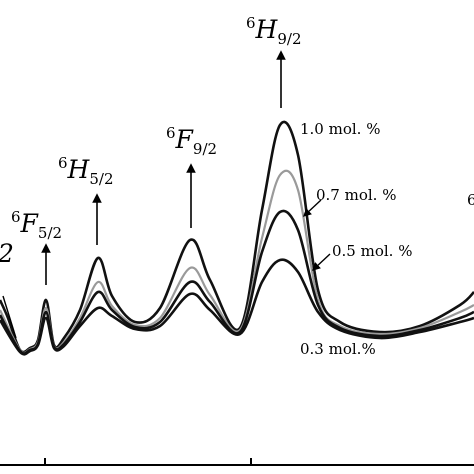 The image size is (474, 474). Describe the element at coordinates (356, 195) in the screenshot. I see `conc-label-0.7: 0.7 mol. %` at that location.